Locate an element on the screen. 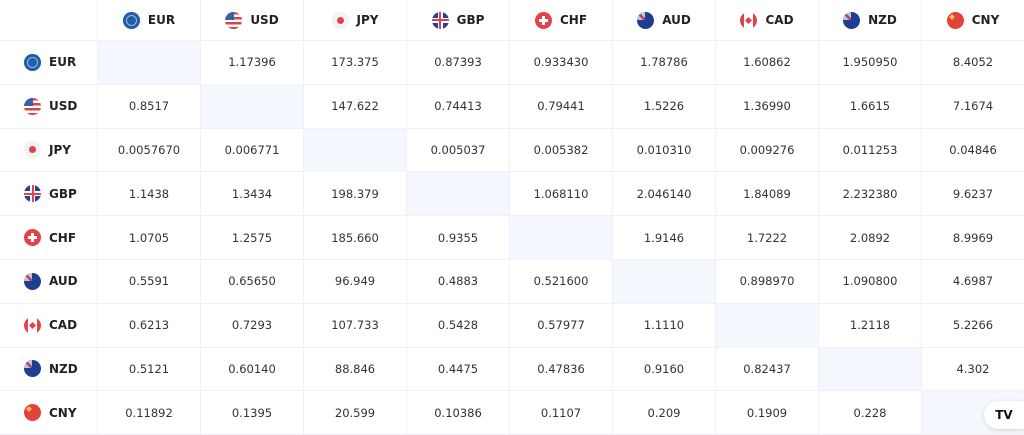 The image size is (1024, 435). column-header-gbp: GBP is located at coordinates (458, 20).